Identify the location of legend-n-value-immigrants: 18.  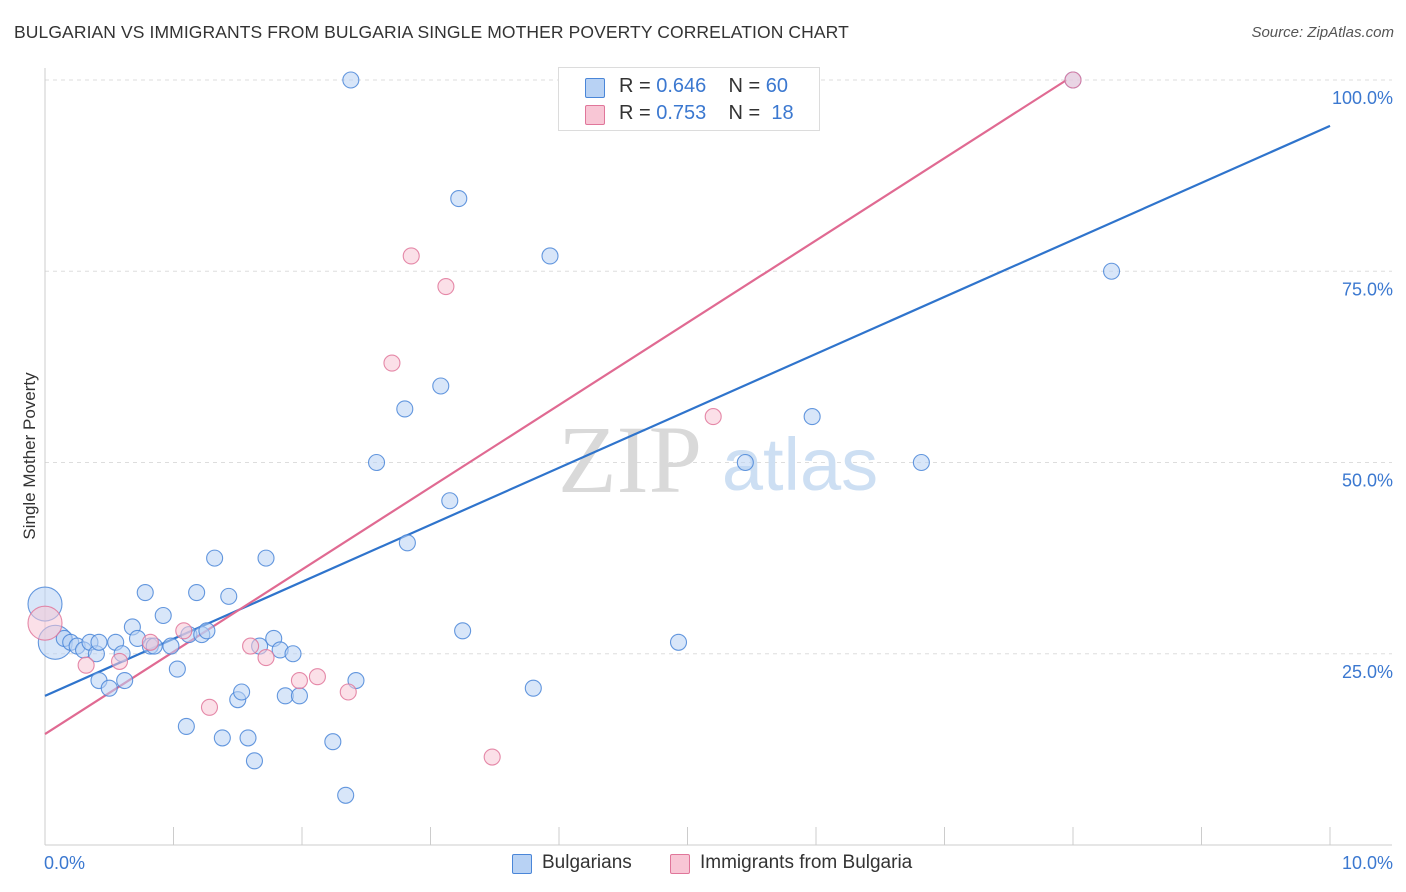
(782, 113).